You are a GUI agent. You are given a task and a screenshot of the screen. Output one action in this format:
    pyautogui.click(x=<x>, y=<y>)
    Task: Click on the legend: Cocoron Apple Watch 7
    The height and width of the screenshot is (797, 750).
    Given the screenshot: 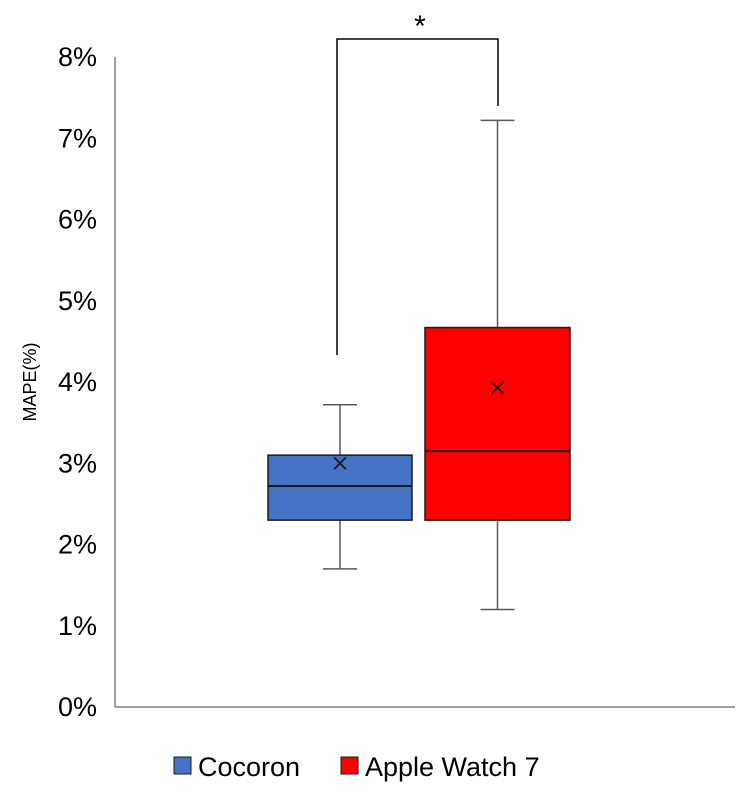 What is the action you would take?
    pyautogui.click(x=356, y=767)
    